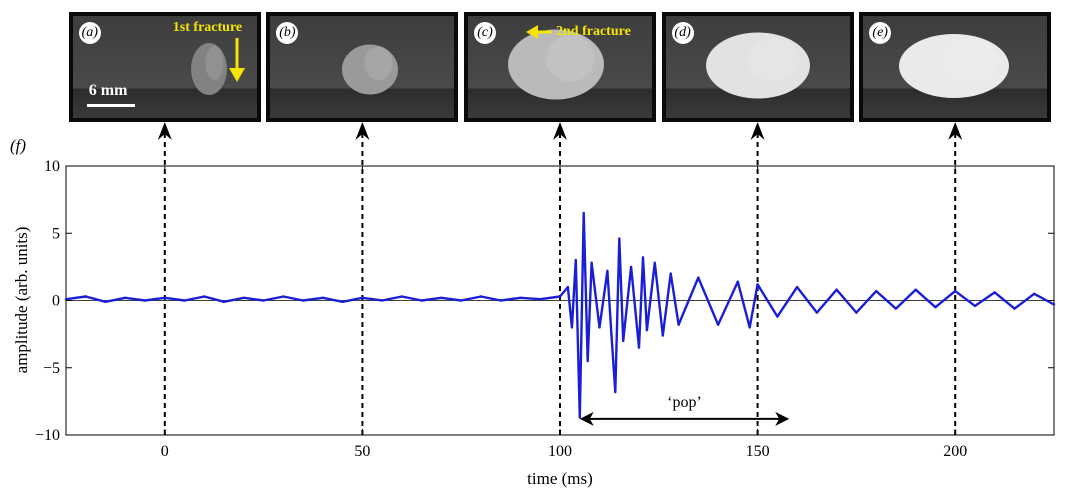 The width and height of the screenshot is (1083, 500). I want to click on kernel-photo: (c) 2nd fracture, so click(560, 67).